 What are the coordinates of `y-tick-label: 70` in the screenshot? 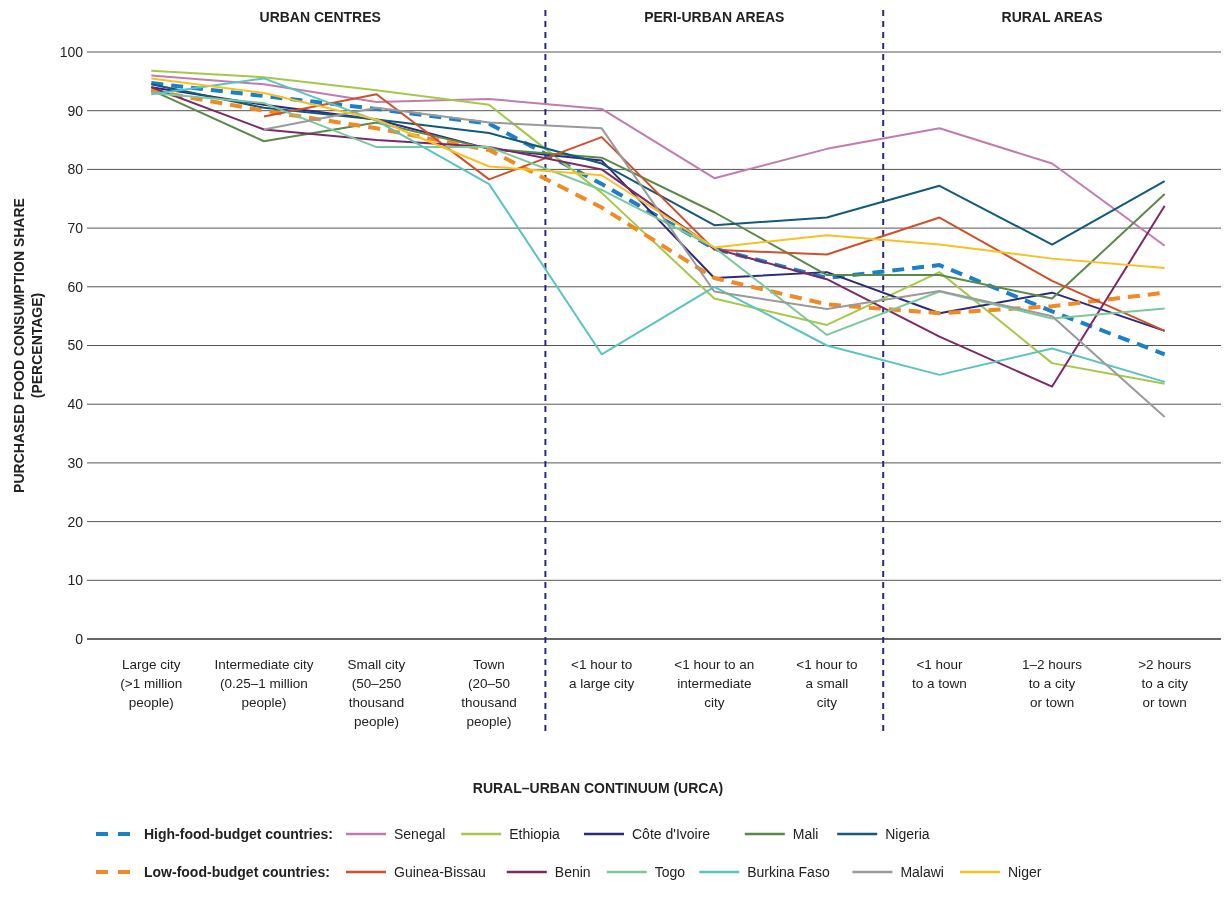 It's located at (75, 228).